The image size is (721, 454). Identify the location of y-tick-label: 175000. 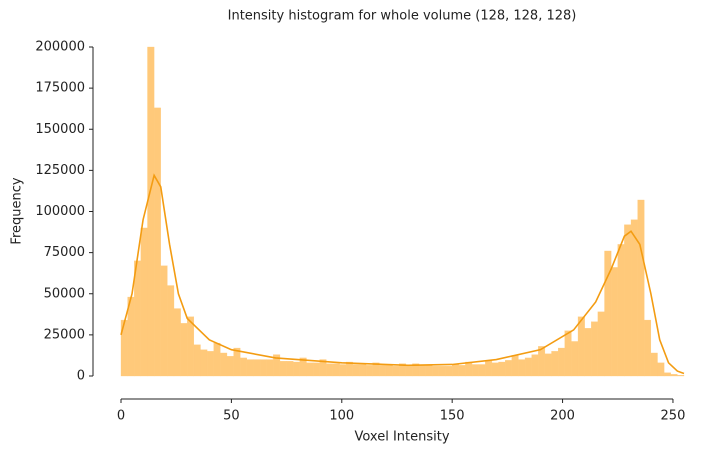
(60, 88).